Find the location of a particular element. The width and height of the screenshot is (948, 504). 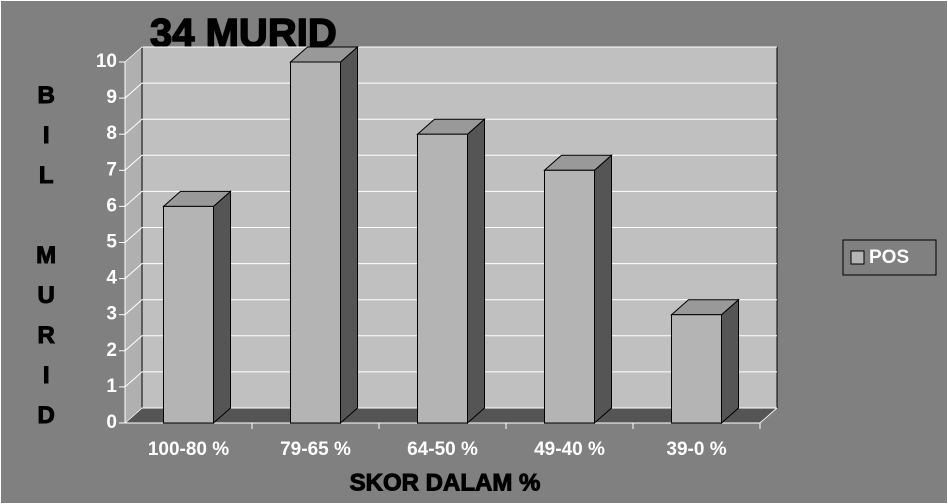

y-tick-label: 9 is located at coordinates (111, 97).